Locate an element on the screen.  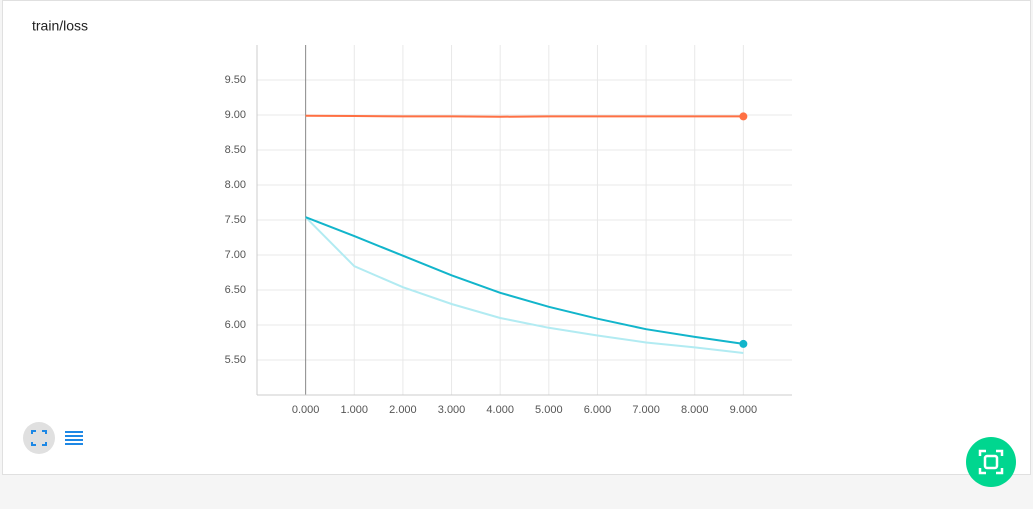
x-tick-label: 1.000 is located at coordinates (355, 410).